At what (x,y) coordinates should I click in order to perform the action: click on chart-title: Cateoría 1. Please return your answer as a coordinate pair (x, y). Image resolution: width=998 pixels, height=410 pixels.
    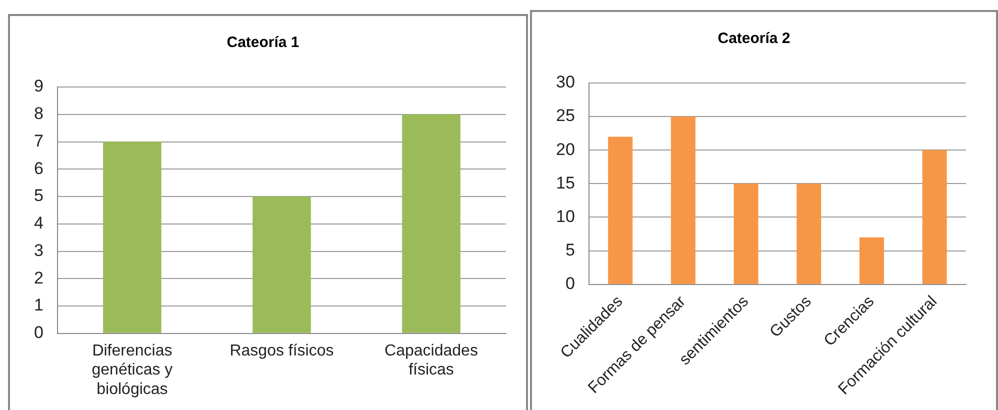
    Looking at the image, I should click on (263, 43).